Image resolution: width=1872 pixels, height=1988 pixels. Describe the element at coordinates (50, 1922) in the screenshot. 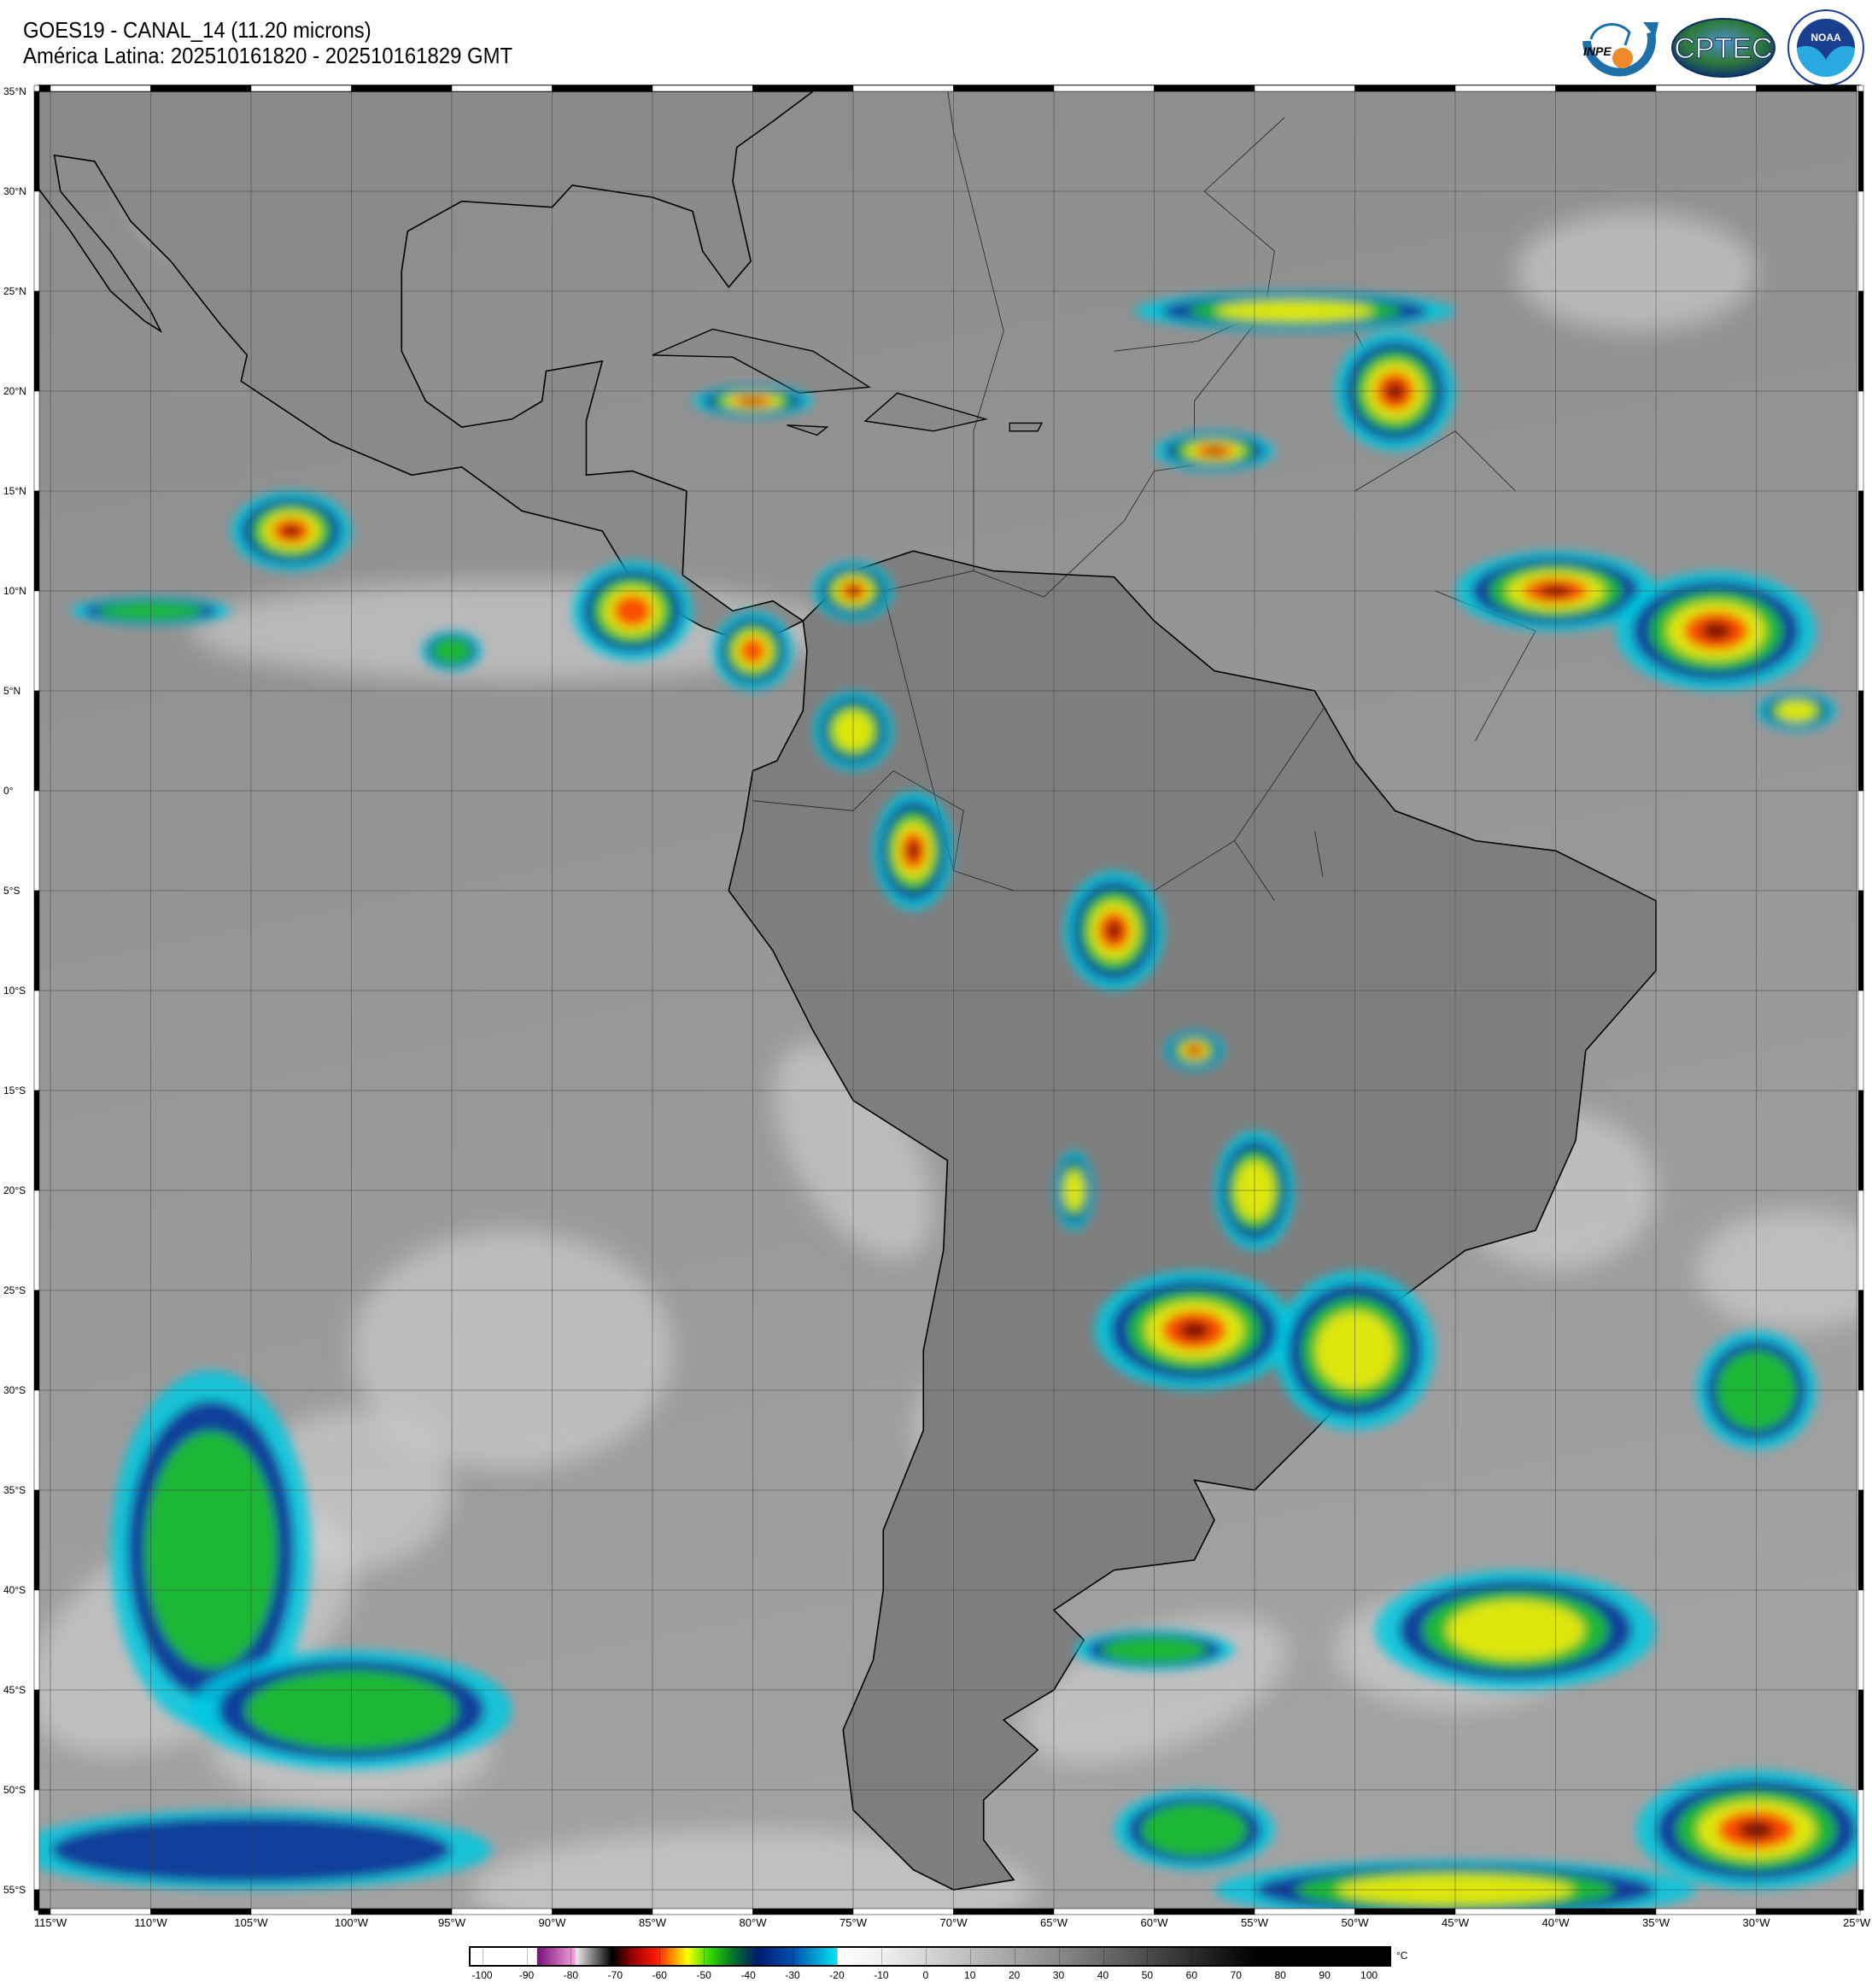

I see `lon-label: 115°W` at that location.